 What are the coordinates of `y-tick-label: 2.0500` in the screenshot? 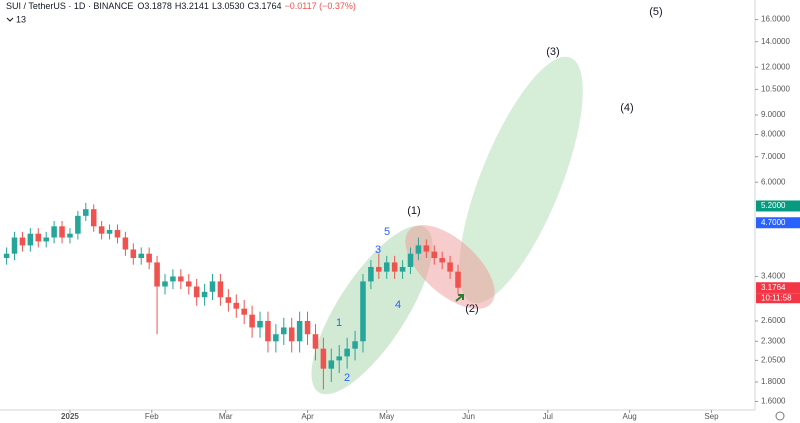 It's located at (773, 359).